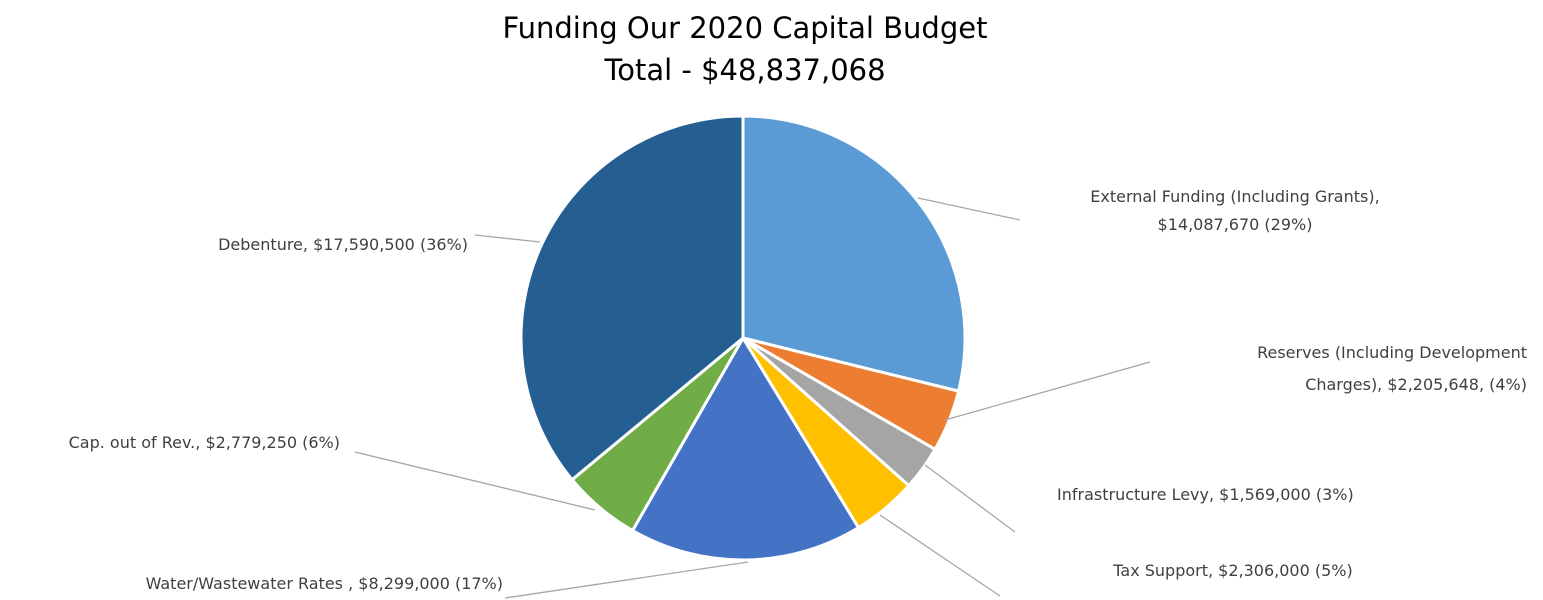 Image resolution: width=1543 pixels, height=600 pixels. What do you see at coordinates (626, 580) in the screenshot?
I see `leader-line-water` at bounding box center [626, 580].